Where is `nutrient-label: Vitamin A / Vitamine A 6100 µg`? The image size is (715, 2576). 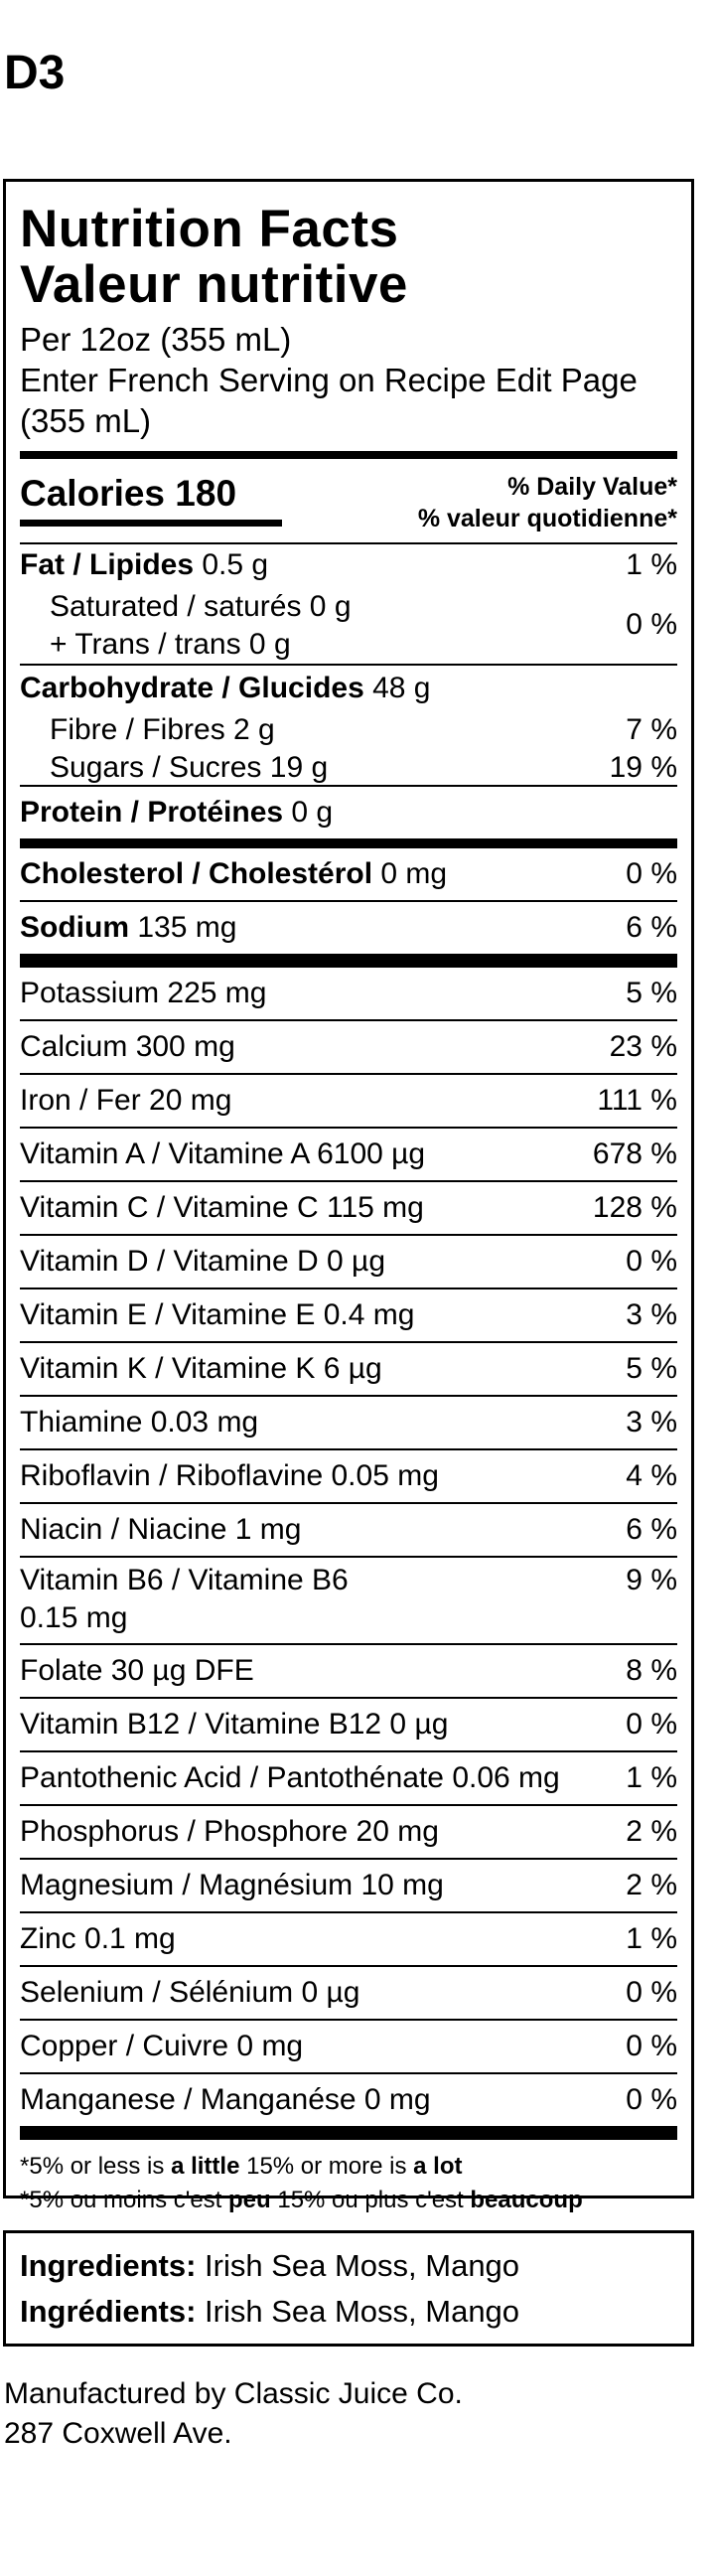
nutrient-label: Vitamin A / Vitamine A 6100 µg is located at coordinates (223, 1154).